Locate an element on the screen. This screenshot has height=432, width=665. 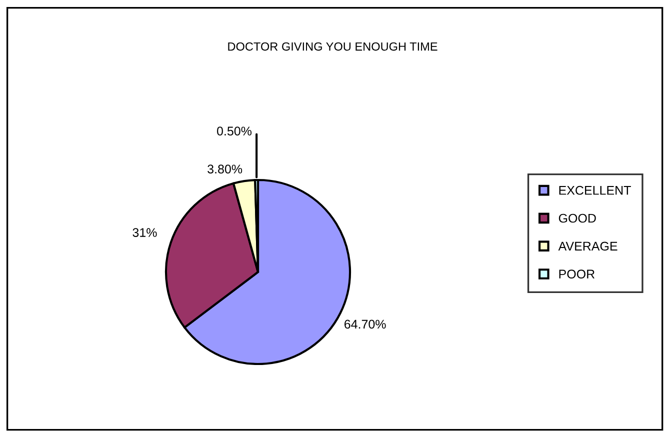
data-label: 64.70% is located at coordinates (365, 324).